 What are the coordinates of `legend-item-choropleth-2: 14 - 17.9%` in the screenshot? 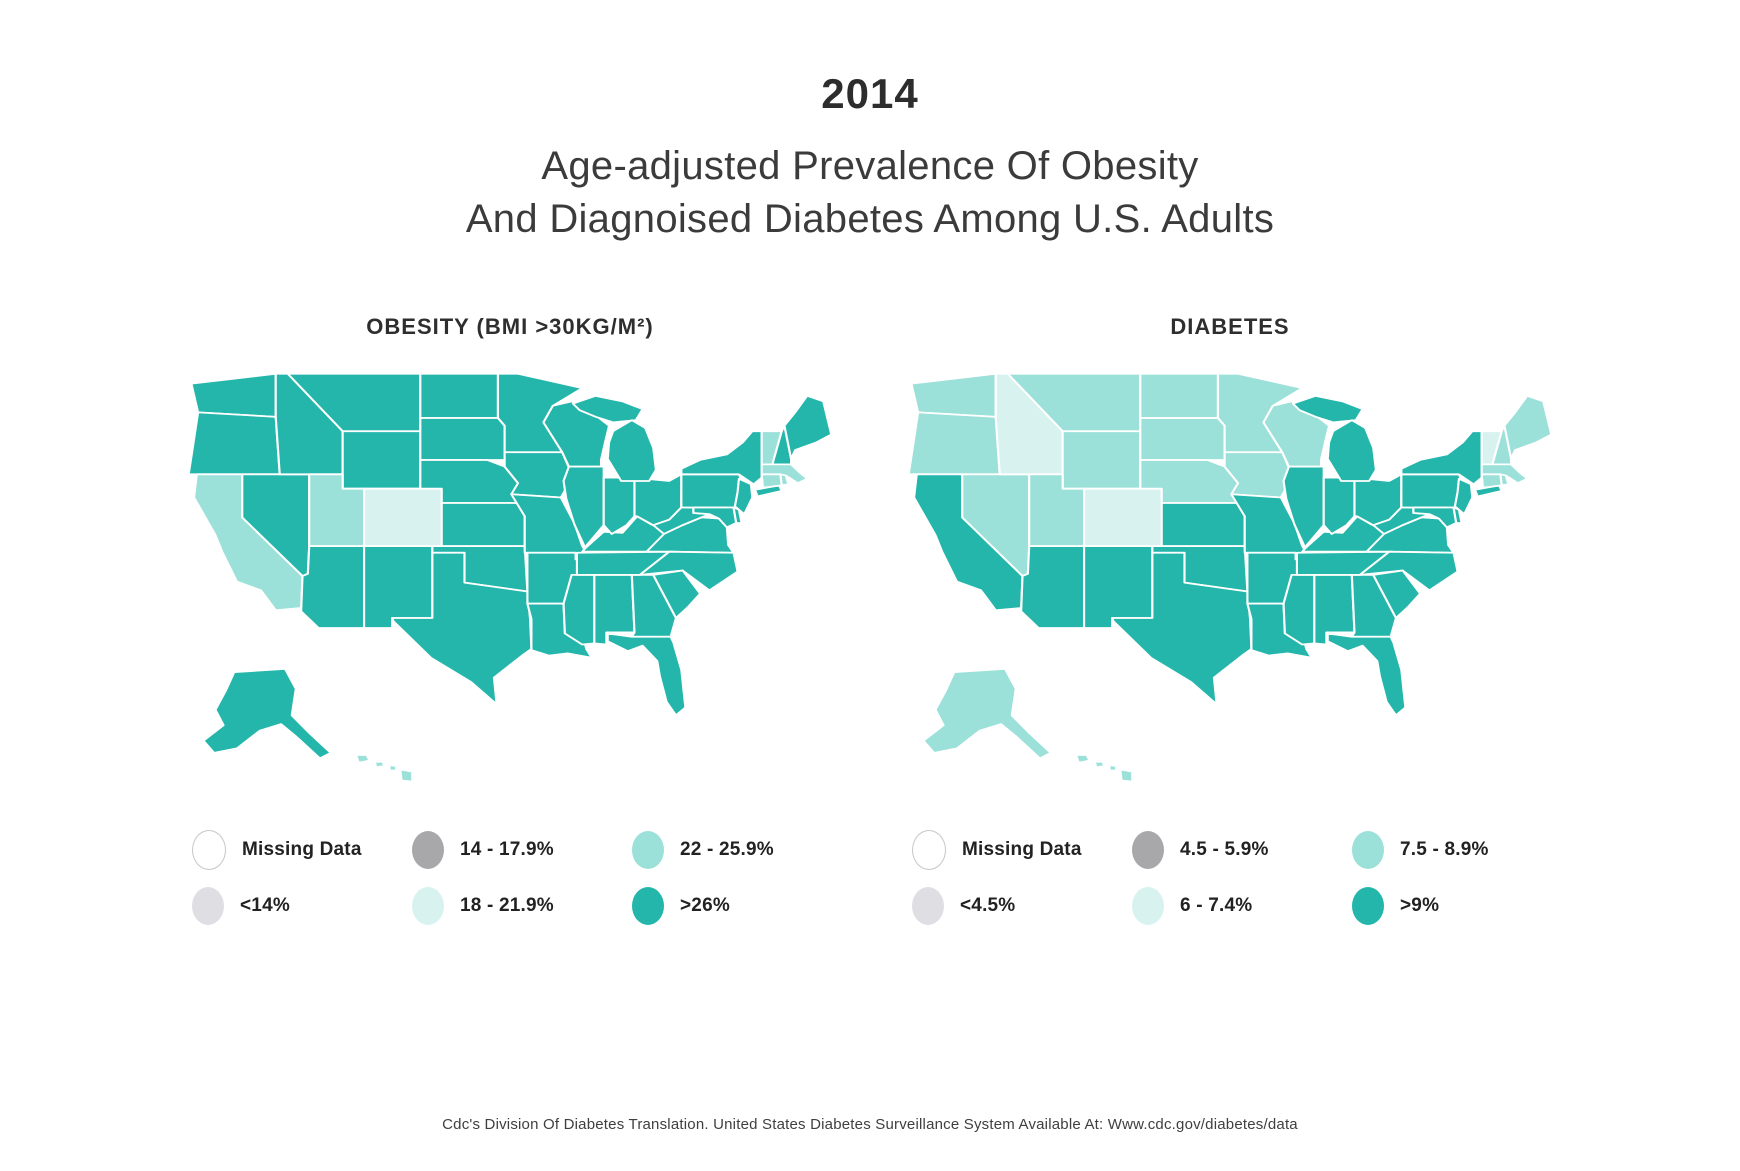 It's located at (517, 850).